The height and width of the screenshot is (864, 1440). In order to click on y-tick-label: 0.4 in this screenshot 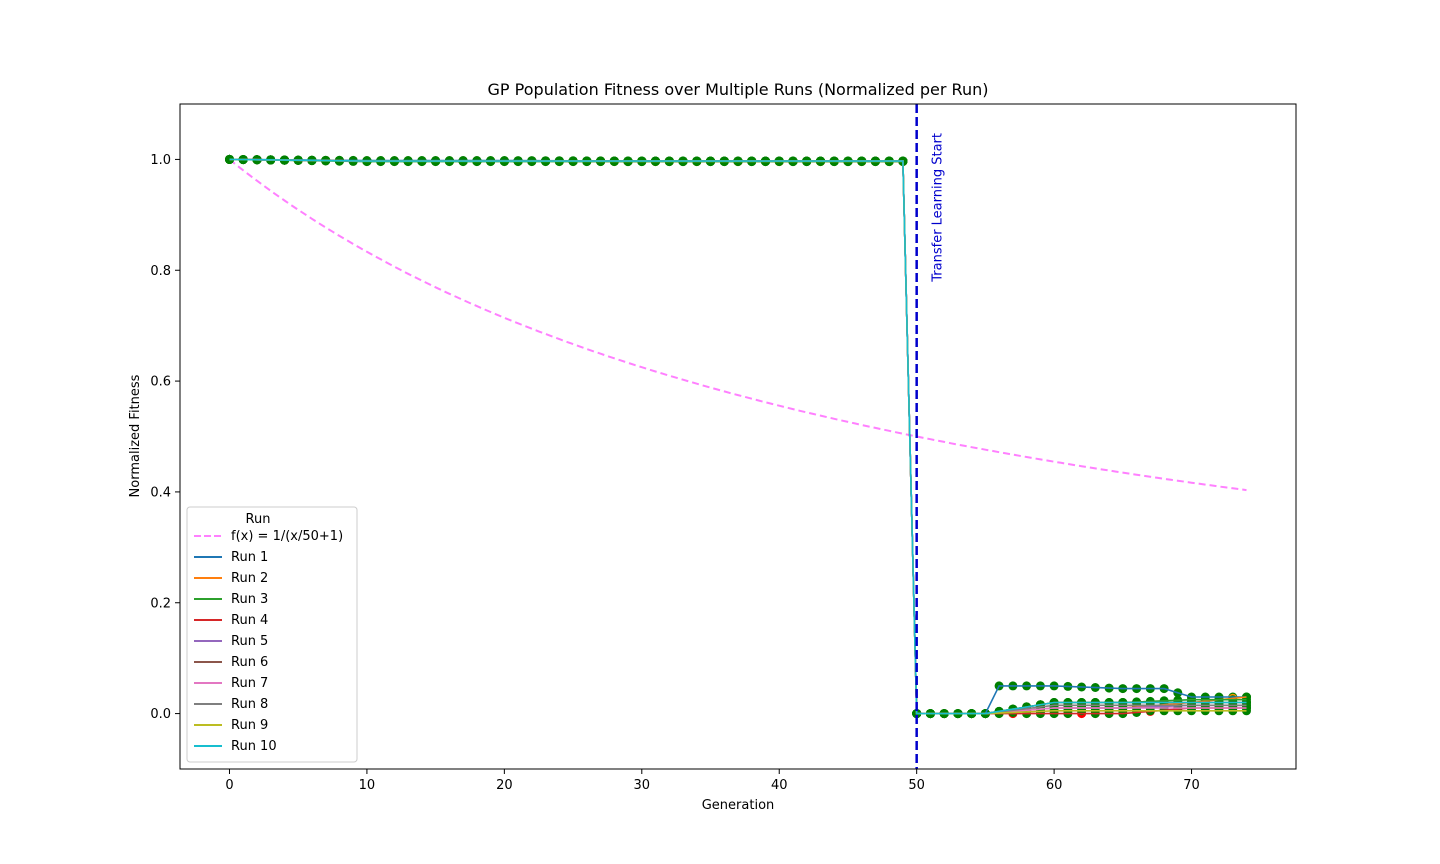, I will do `click(160, 492)`.